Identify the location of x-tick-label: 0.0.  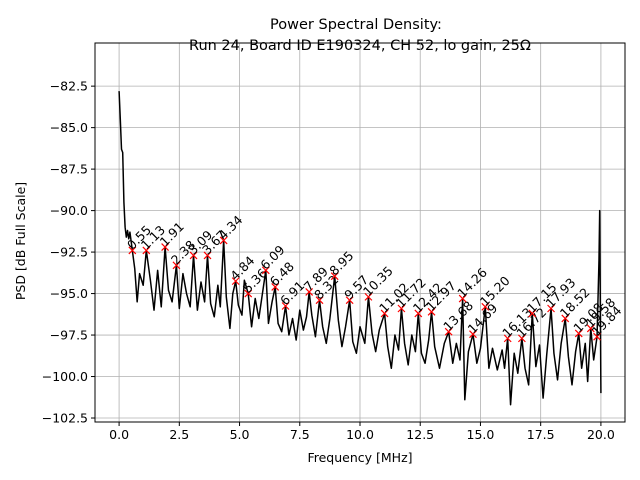
(119, 434).